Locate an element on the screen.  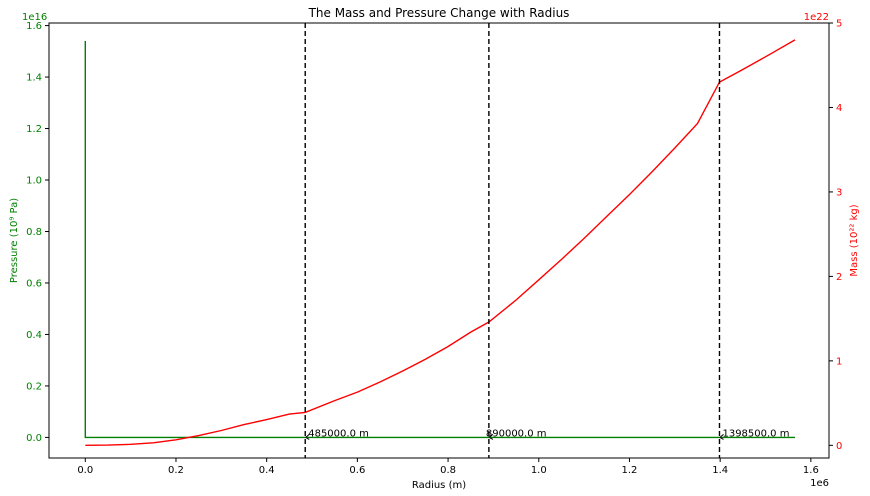
y-left-tick-label: 0.4 is located at coordinates (34, 335).